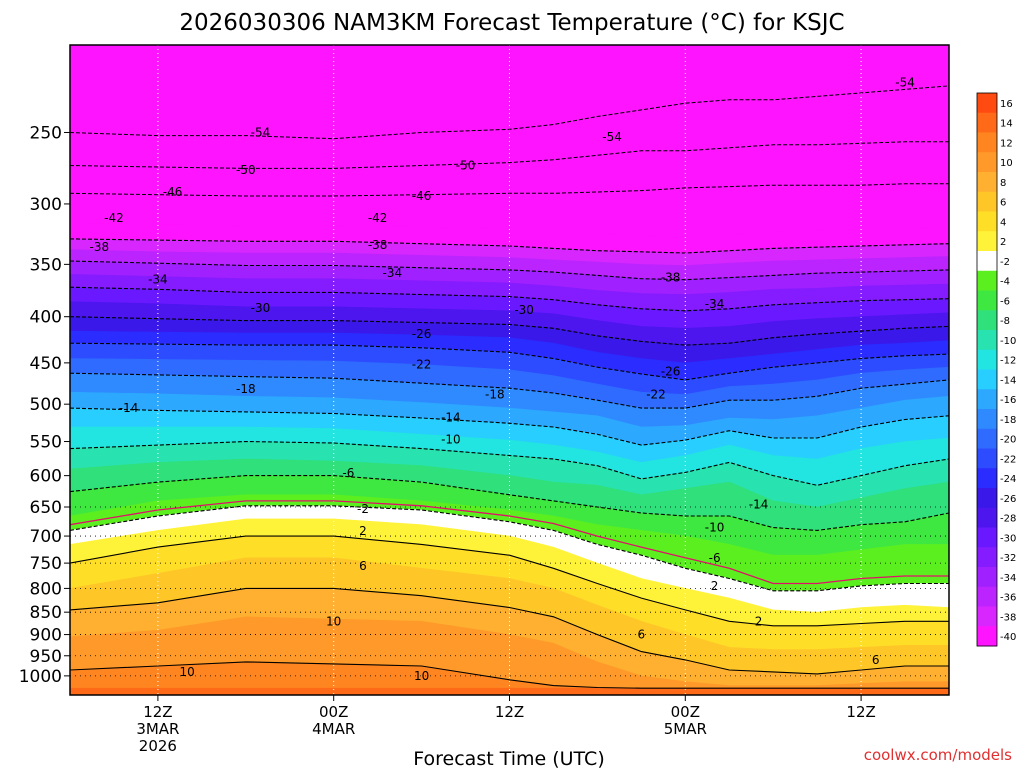  Describe the element at coordinates (1008, 637) in the screenshot. I see `colorbar-tick-label: -40` at that location.